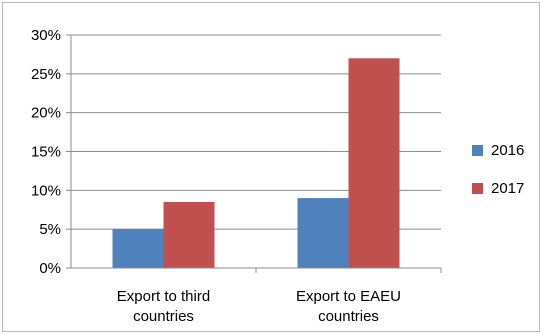  I want to click on legend-swatch-2016, so click(477, 150).